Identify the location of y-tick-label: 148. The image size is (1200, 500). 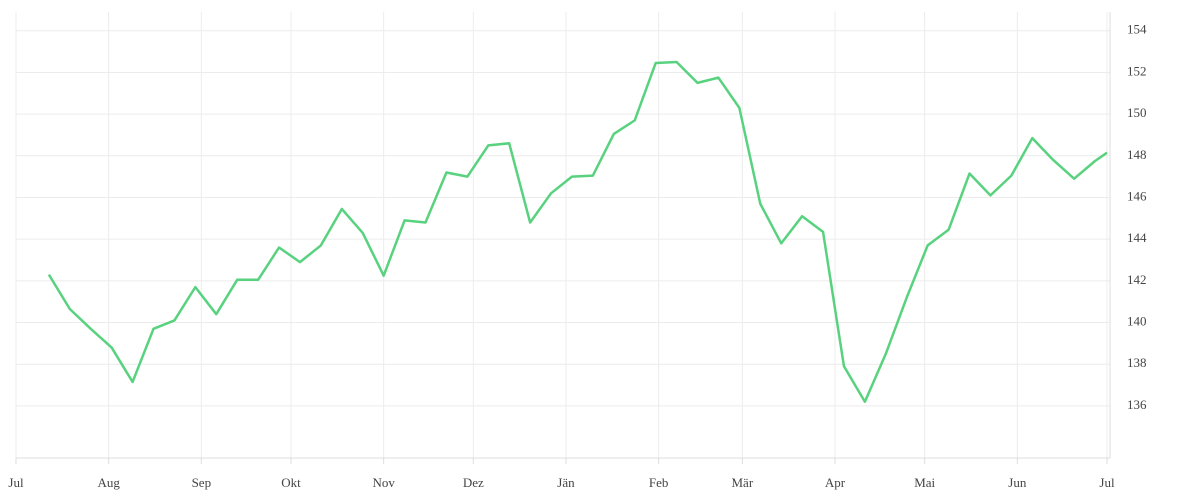
(1137, 154).